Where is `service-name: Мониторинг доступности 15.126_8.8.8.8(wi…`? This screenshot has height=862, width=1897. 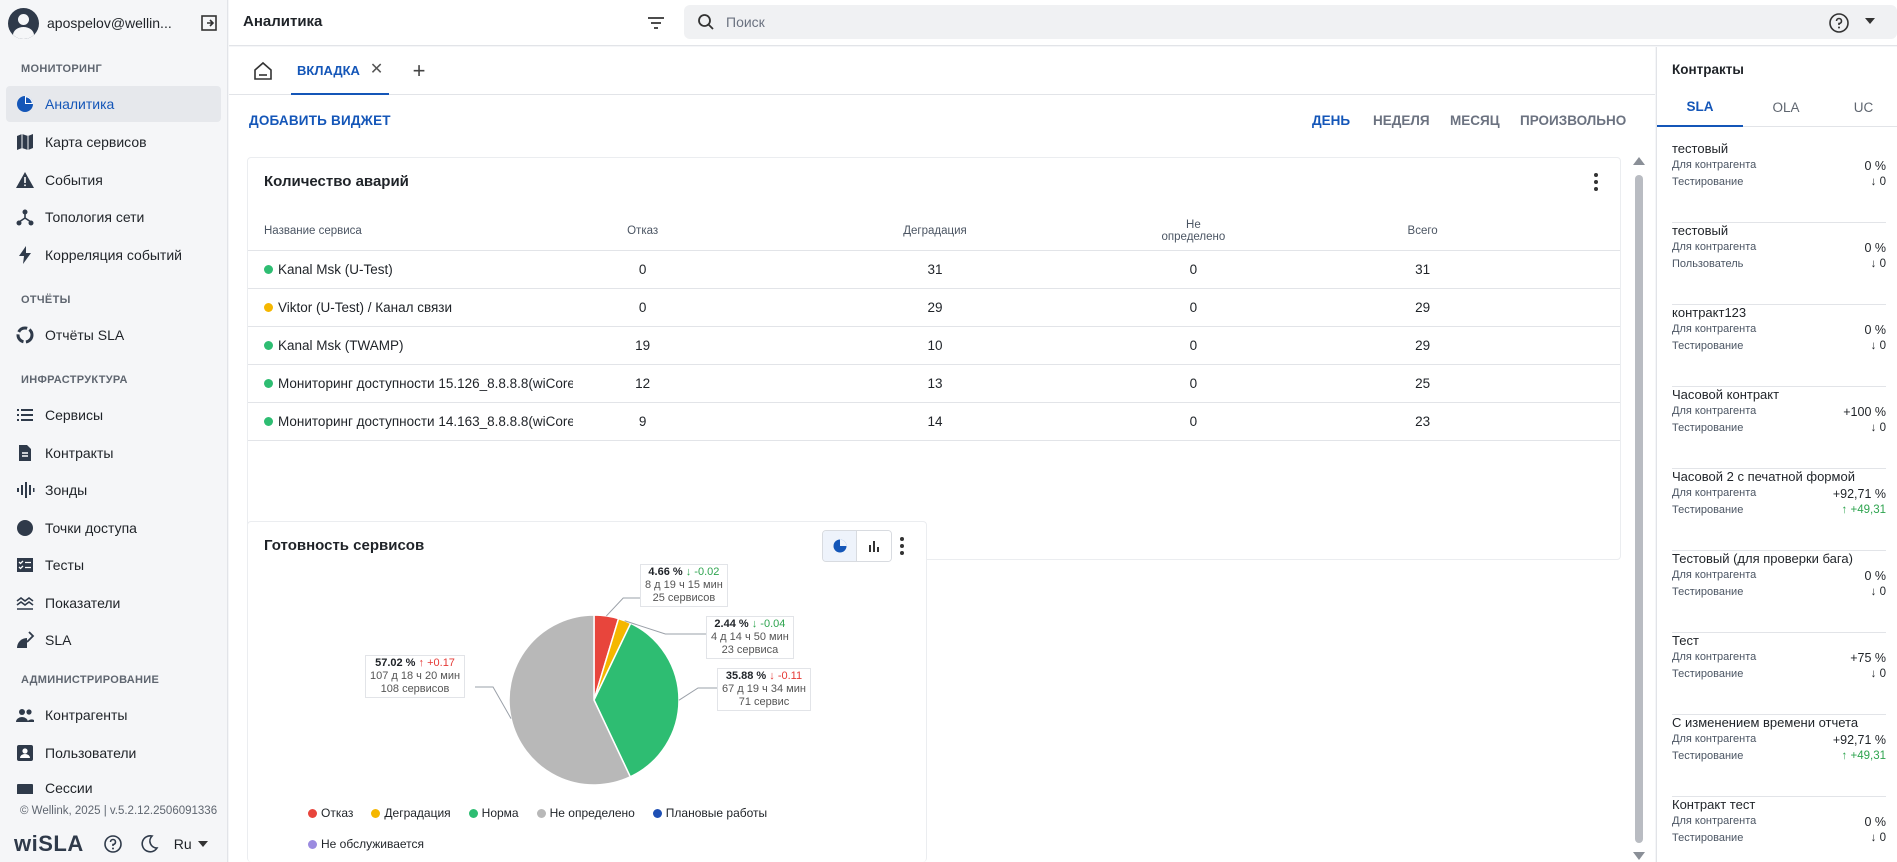 service-name: Мониторинг доступности 15.126_8.8.8.8(wi… is located at coordinates (425, 383).